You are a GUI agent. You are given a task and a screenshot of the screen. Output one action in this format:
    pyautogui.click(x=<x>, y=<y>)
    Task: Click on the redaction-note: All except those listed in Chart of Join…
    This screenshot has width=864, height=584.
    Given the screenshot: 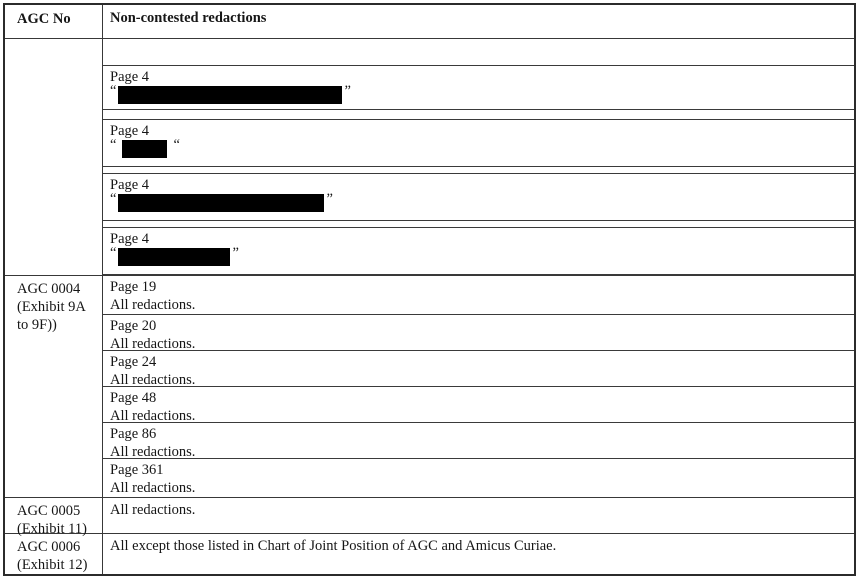 What is the action you would take?
    pyautogui.click(x=333, y=546)
    